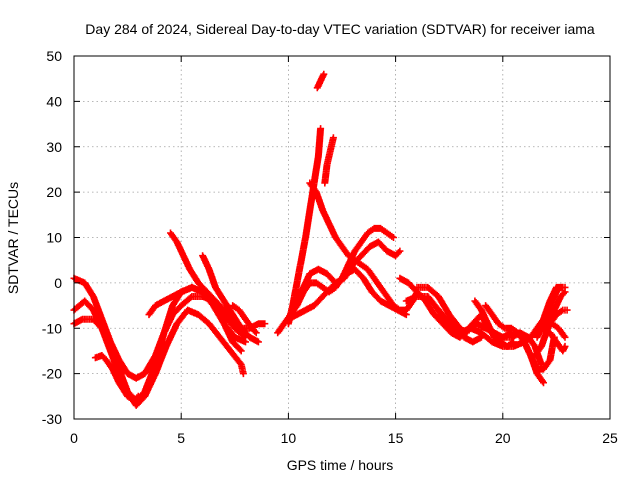 This screenshot has height=480, width=640. Describe the element at coordinates (610, 438) in the screenshot. I see `x-tick-label: 25` at that location.